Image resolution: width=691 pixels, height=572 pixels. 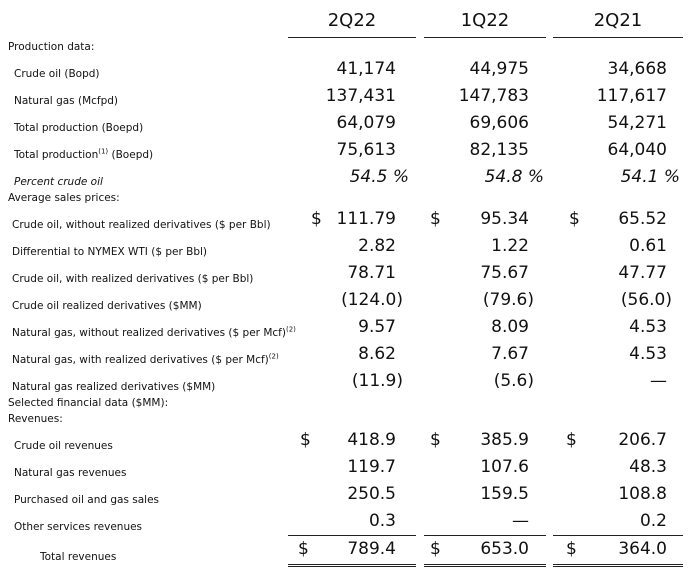 What do you see at coordinates (360, 96) in the screenshot?
I see `value-2q22: 137,431` at bounding box center [360, 96].